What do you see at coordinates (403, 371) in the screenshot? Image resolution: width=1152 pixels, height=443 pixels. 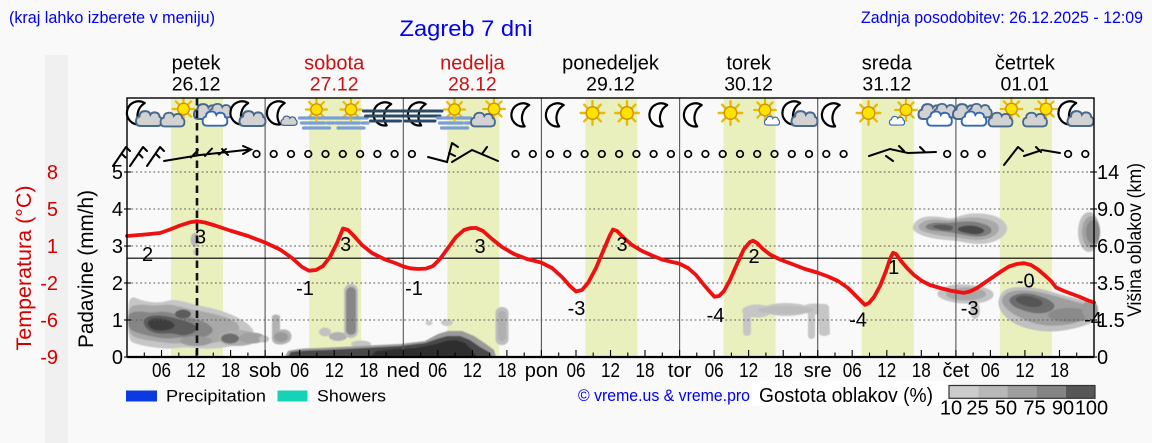 I see `svg-text: ned` at bounding box center [403, 371].